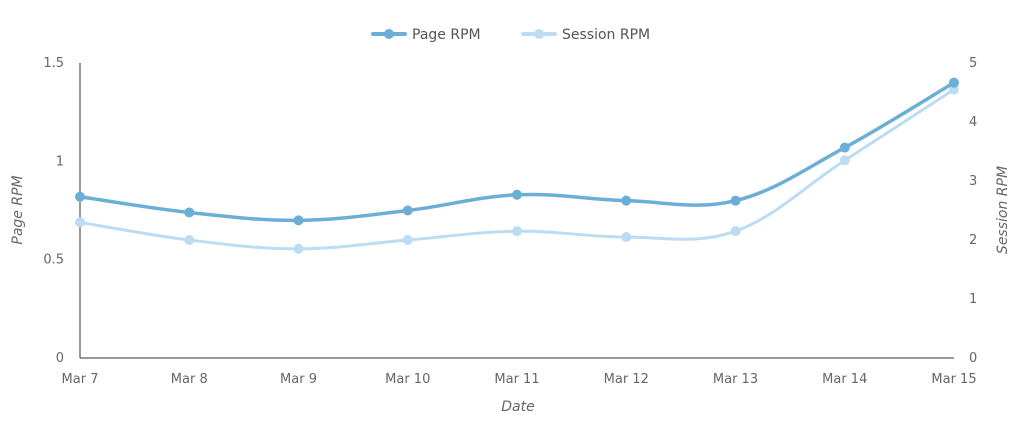 This screenshot has width=1024, height=424. What do you see at coordinates (517, 407) in the screenshot?
I see `x-axis-title: Date` at bounding box center [517, 407].